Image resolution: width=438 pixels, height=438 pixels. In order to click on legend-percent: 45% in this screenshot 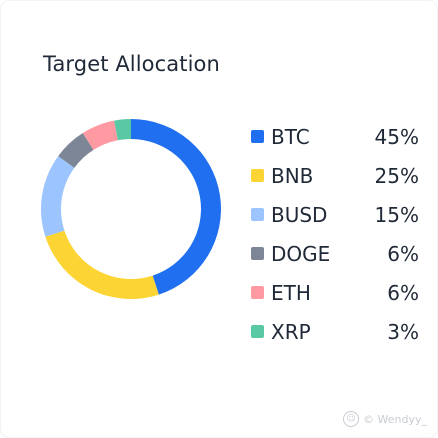, I will do `click(396, 136)`.